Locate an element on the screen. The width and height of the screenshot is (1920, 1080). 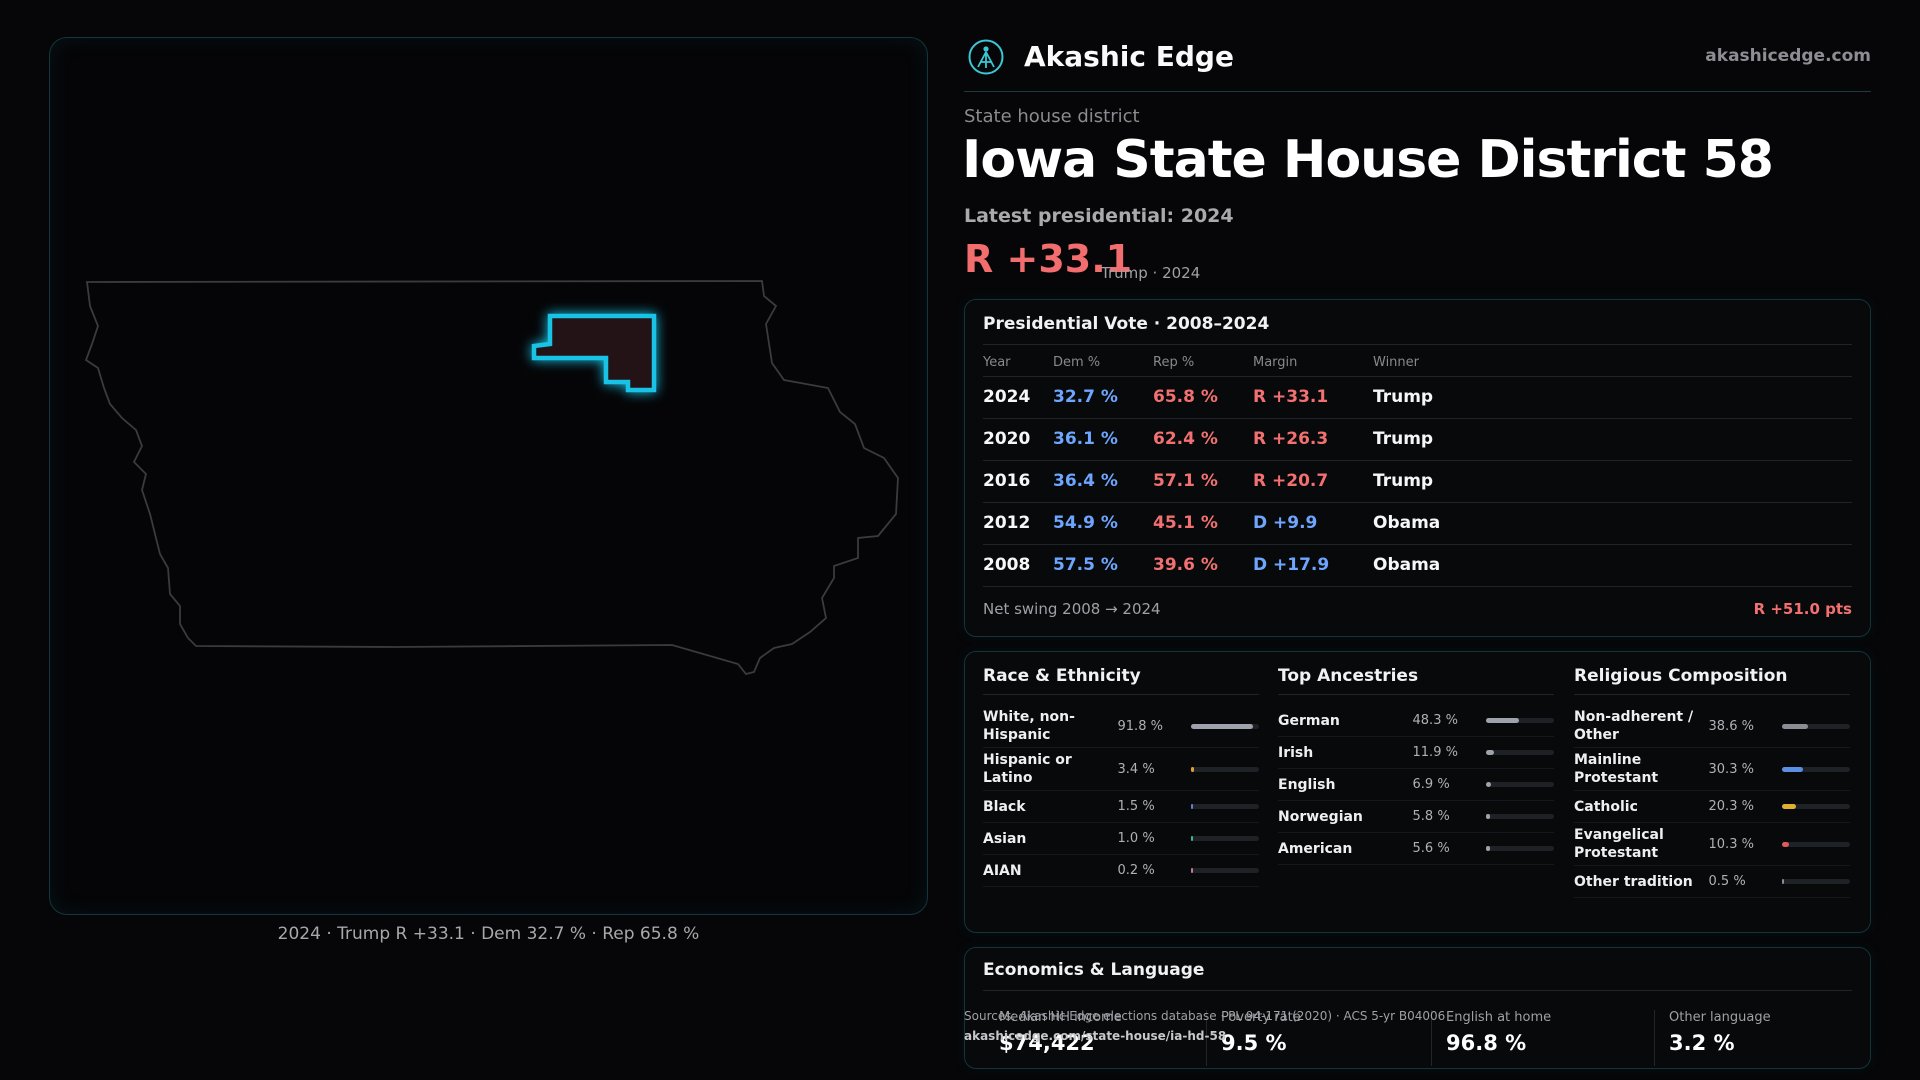
row-year: 2016 is located at coordinates (1018, 481).